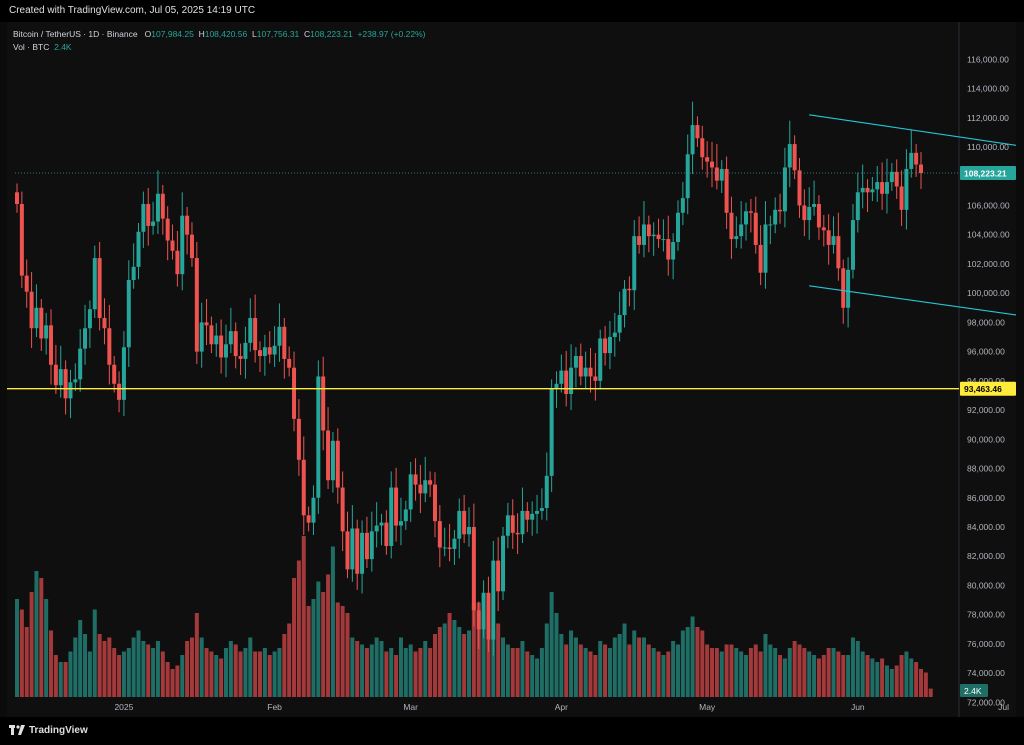  What do you see at coordinates (986, 644) in the screenshot?
I see `y-tick-label: 76,000.00` at bounding box center [986, 644].